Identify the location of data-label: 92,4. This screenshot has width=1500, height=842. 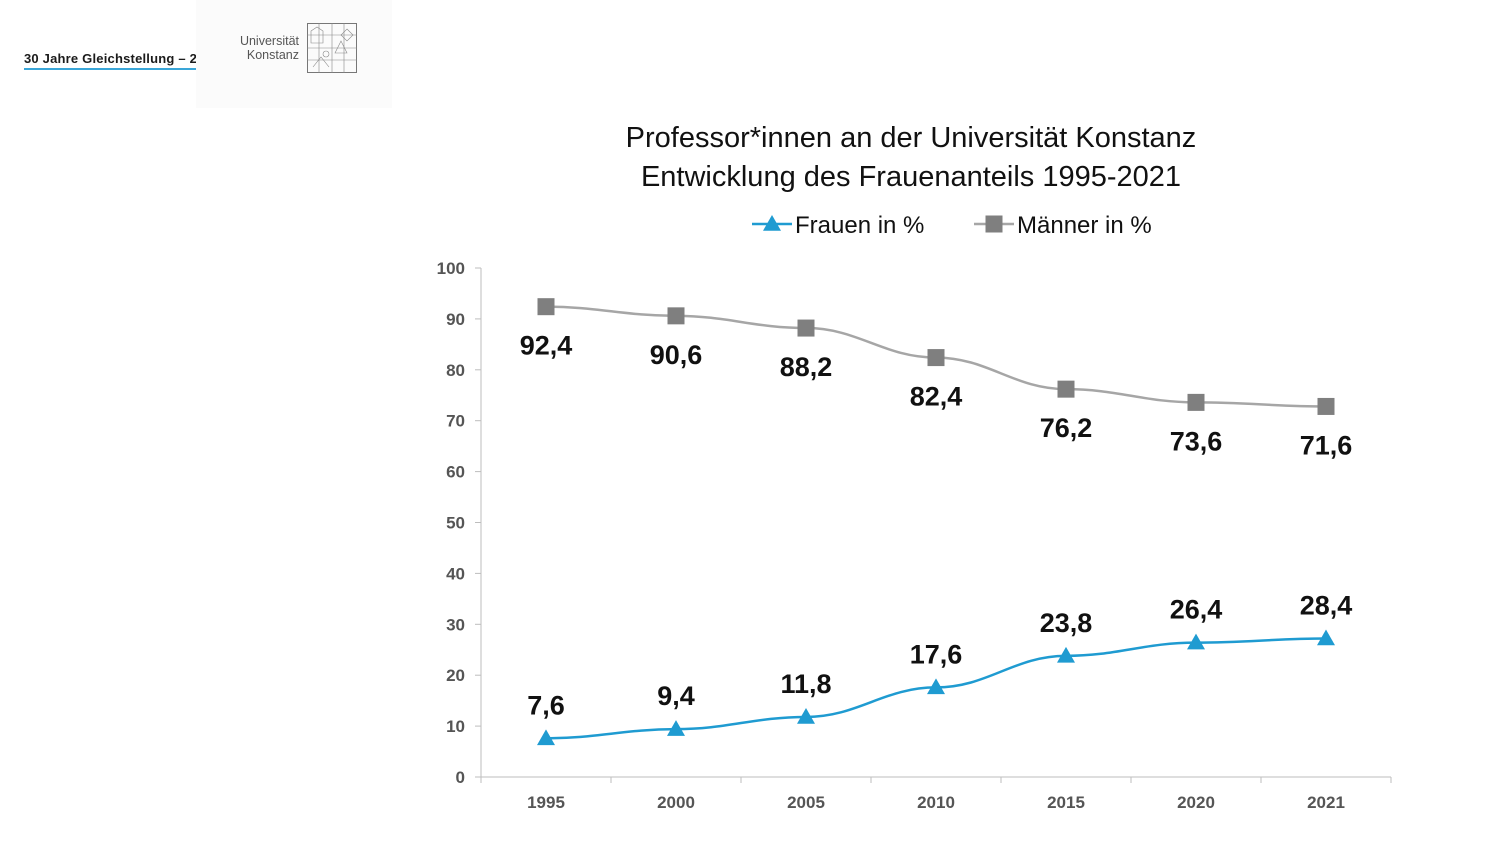
(546, 346).